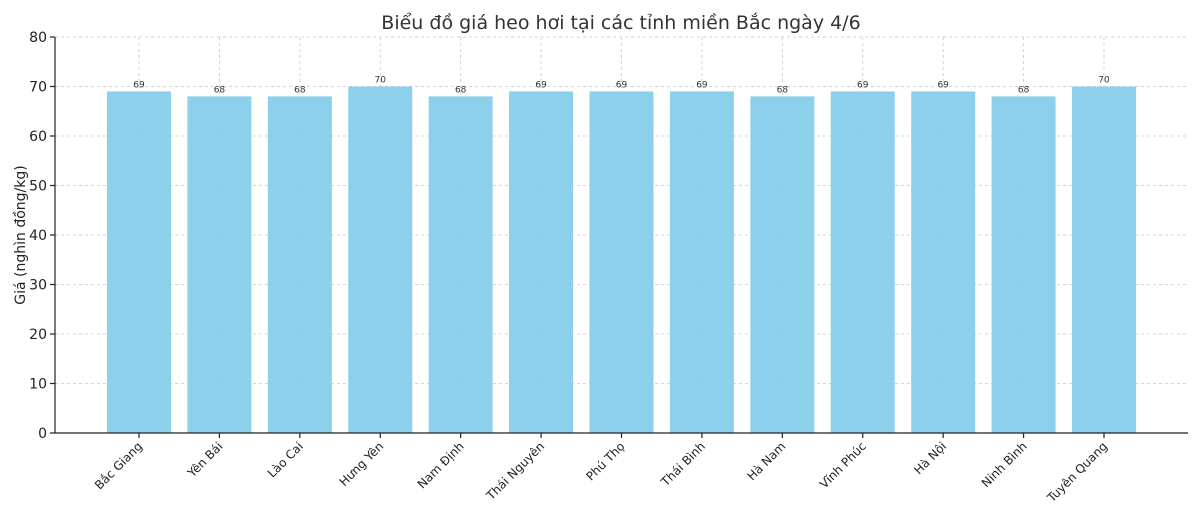 The height and width of the screenshot is (514, 1200). What do you see at coordinates (1004, 464) in the screenshot?
I see `x-tick-label: Ninh Bình` at bounding box center [1004, 464].